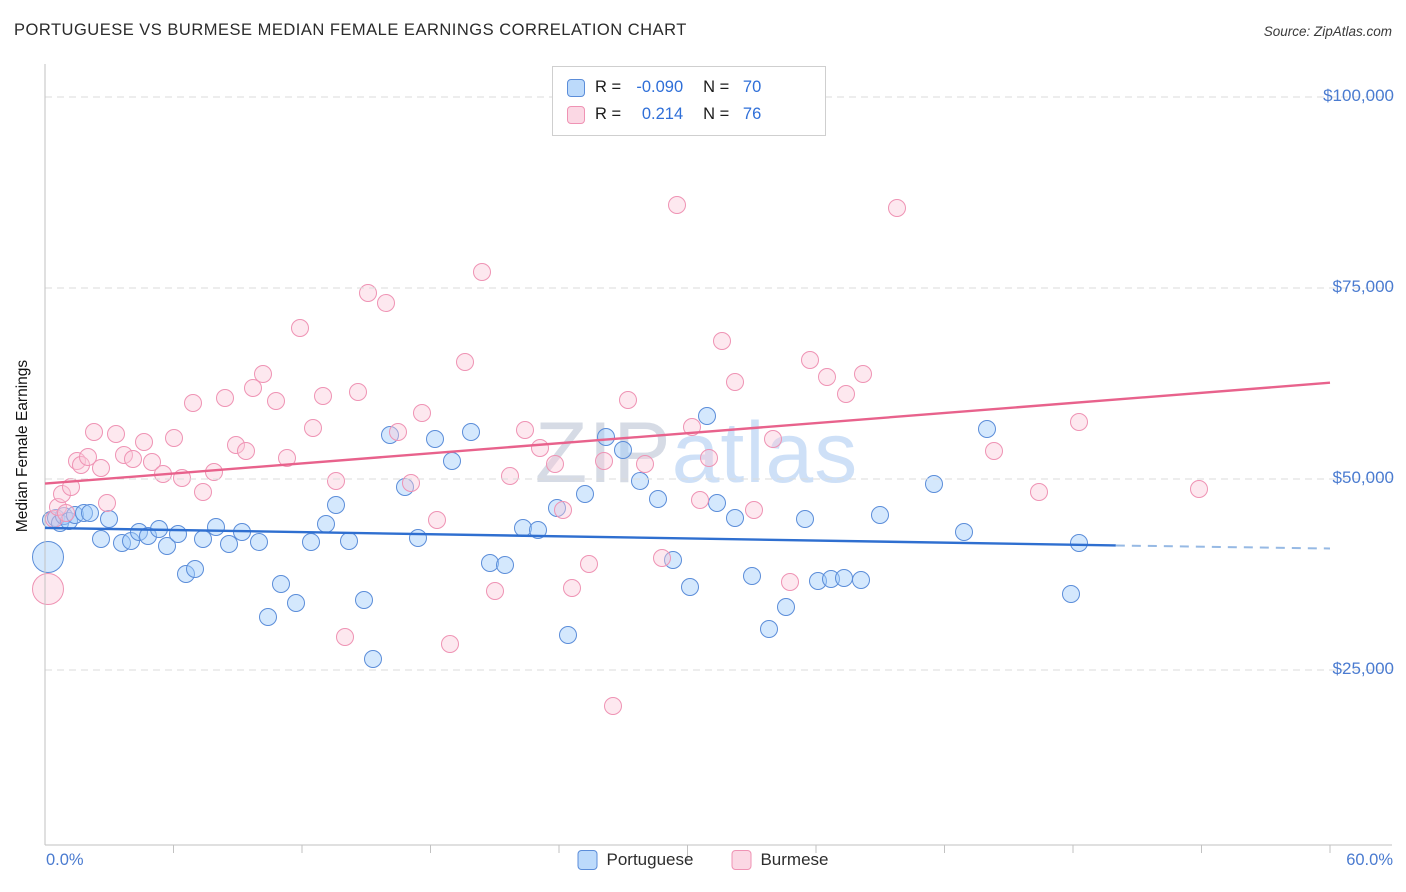 Image resolution: width=1406 pixels, height=892 pixels. Describe the element at coordinates (1369, 860) in the screenshot. I see `x-axis-max-label: 60.0%` at that location.